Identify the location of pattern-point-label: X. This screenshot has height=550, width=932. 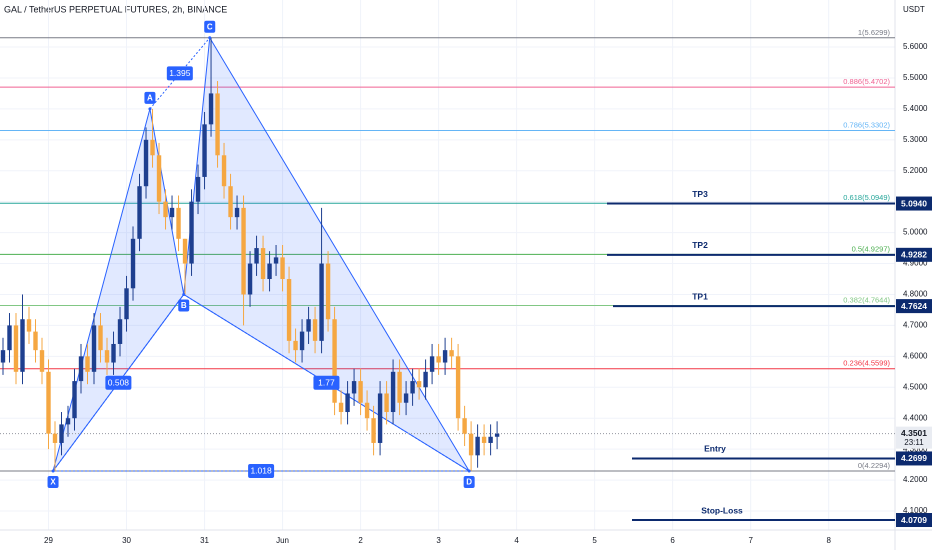
(53, 482).